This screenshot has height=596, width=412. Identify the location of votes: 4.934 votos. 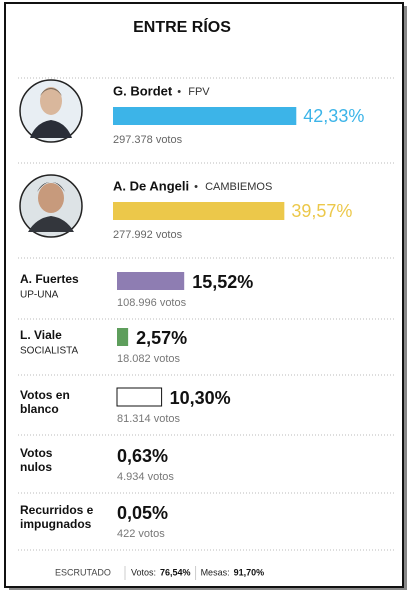
(145, 477).